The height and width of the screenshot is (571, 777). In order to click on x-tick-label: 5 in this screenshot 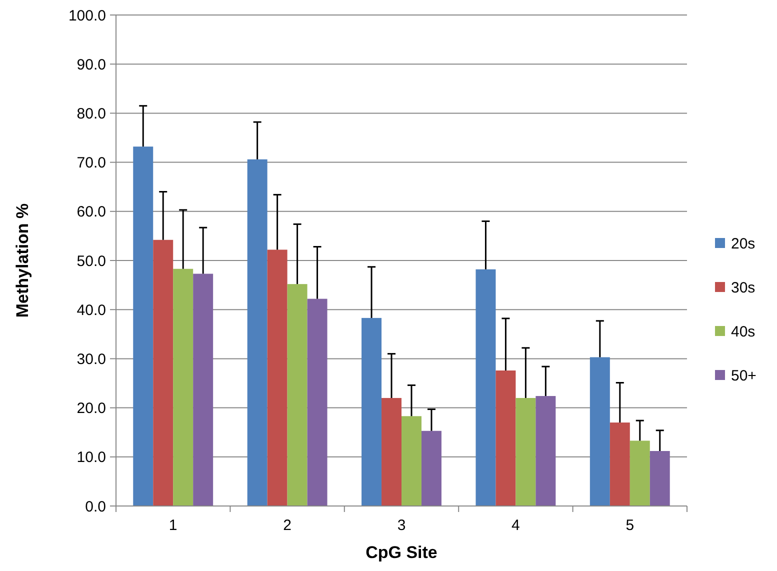, I will do `click(630, 525)`.